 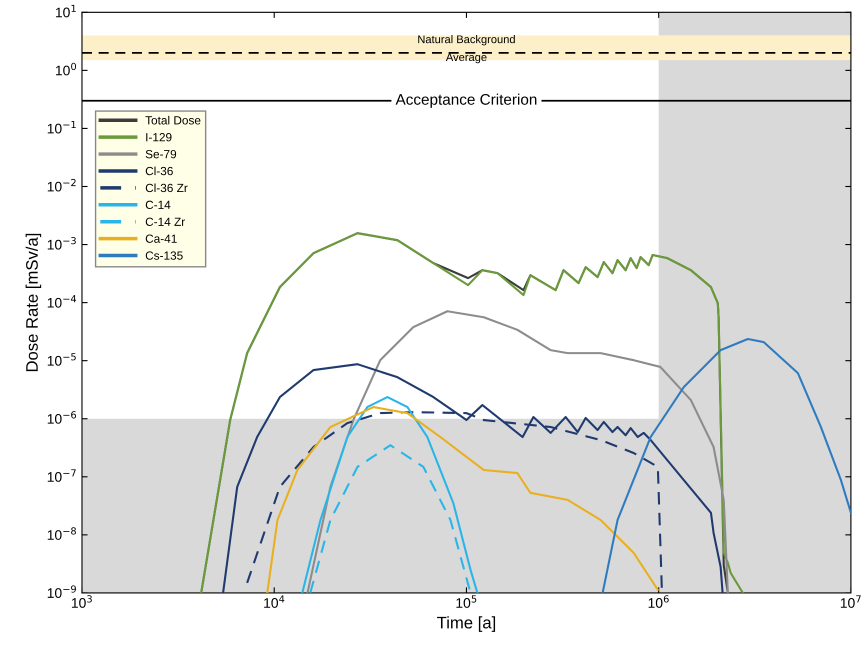 What do you see at coordinates (82, 601) in the screenshot?
I see `x-tick-label: 10$^{3}$` at bounding box center [82, 601].